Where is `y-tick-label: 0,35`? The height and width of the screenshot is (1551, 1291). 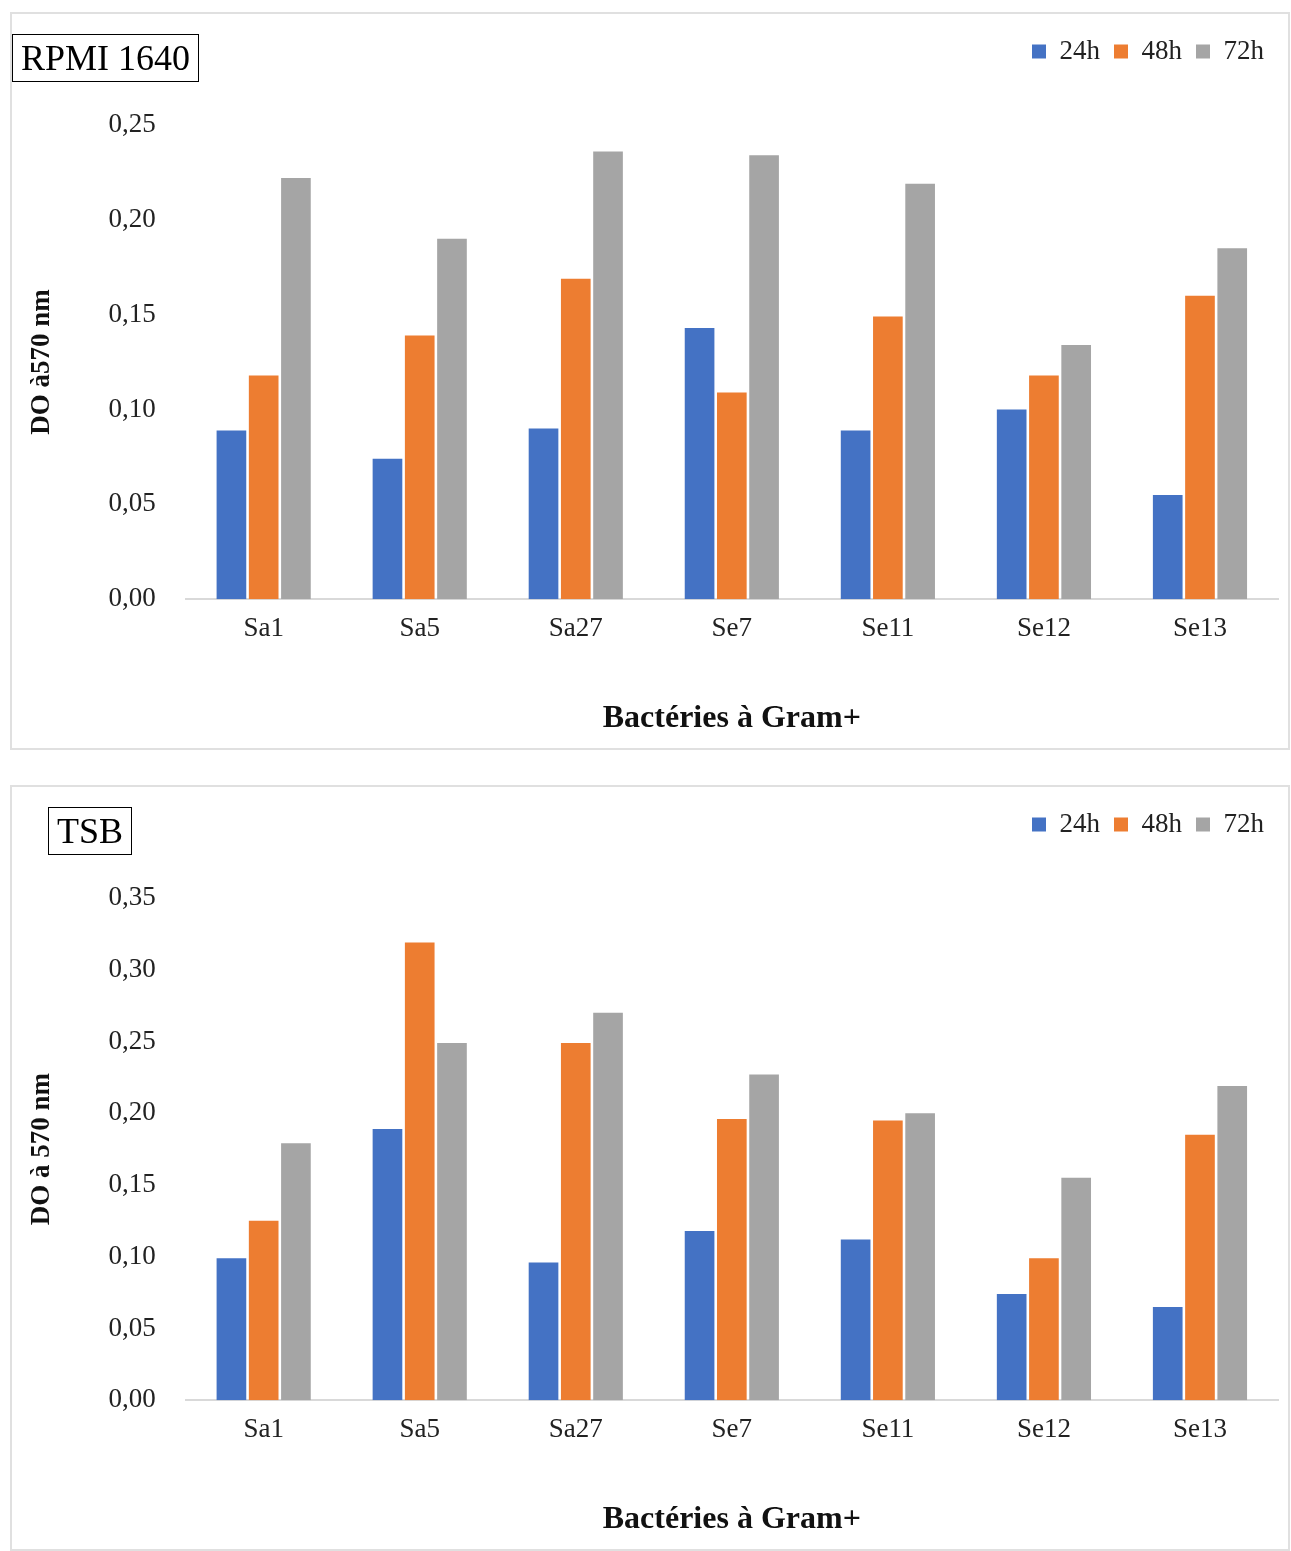 y-tick-label: 0,35 is located at coordinates (132, 896).